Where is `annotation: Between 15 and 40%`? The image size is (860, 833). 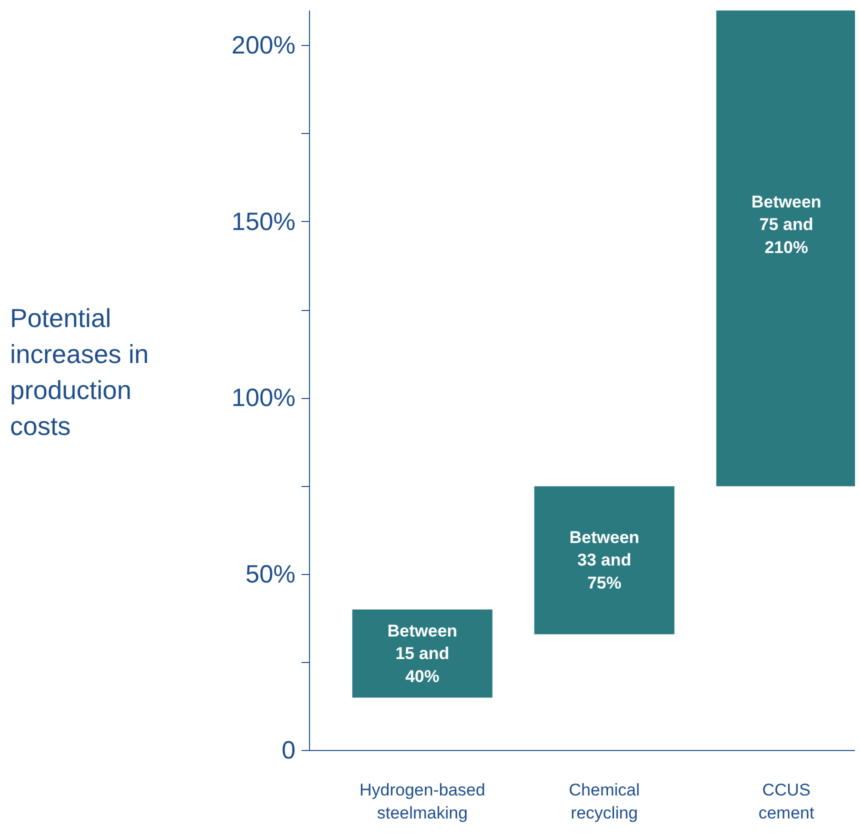
annotation: Between 15 and 40% is located at coordinates (422, 653).